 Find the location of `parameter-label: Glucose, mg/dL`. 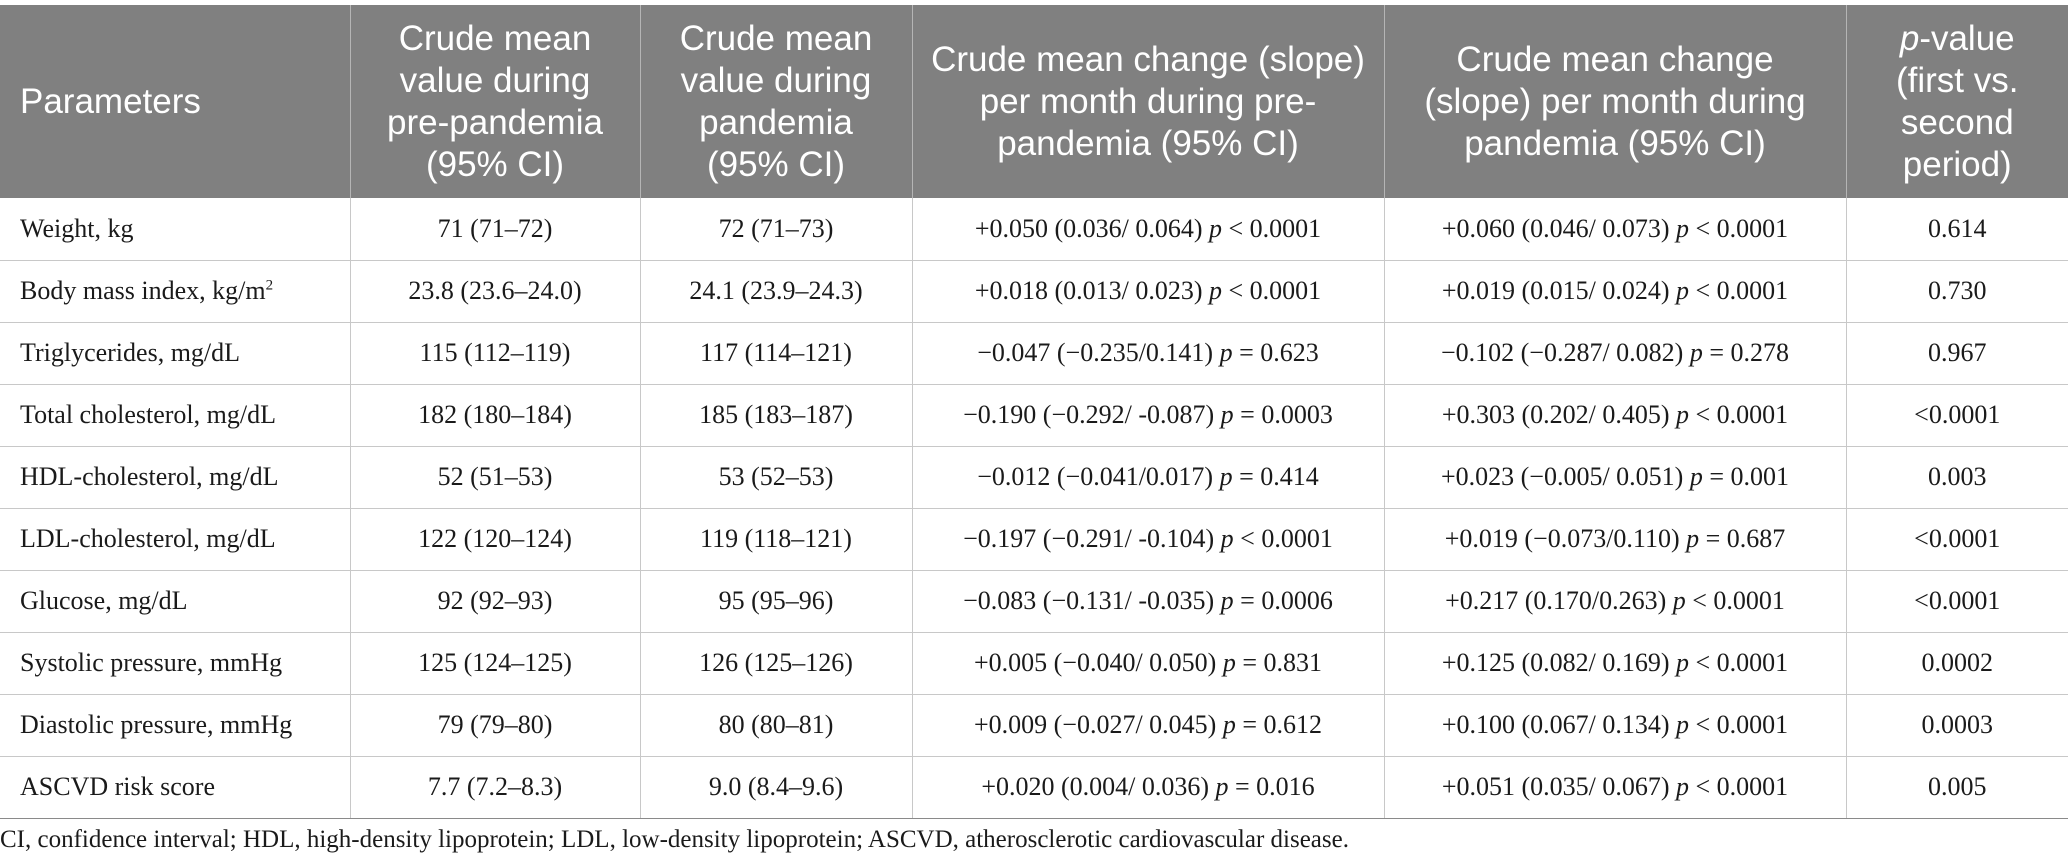

parameter-label: Glucose, mg/dL is located at coordinates (104, 600).